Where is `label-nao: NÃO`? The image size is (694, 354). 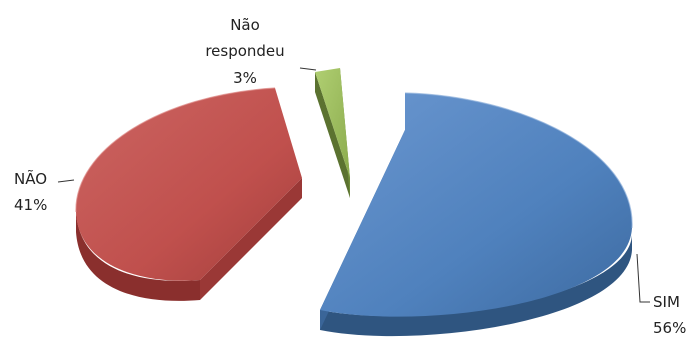
label-nao: NÃO is located at coordinates (30, 178).